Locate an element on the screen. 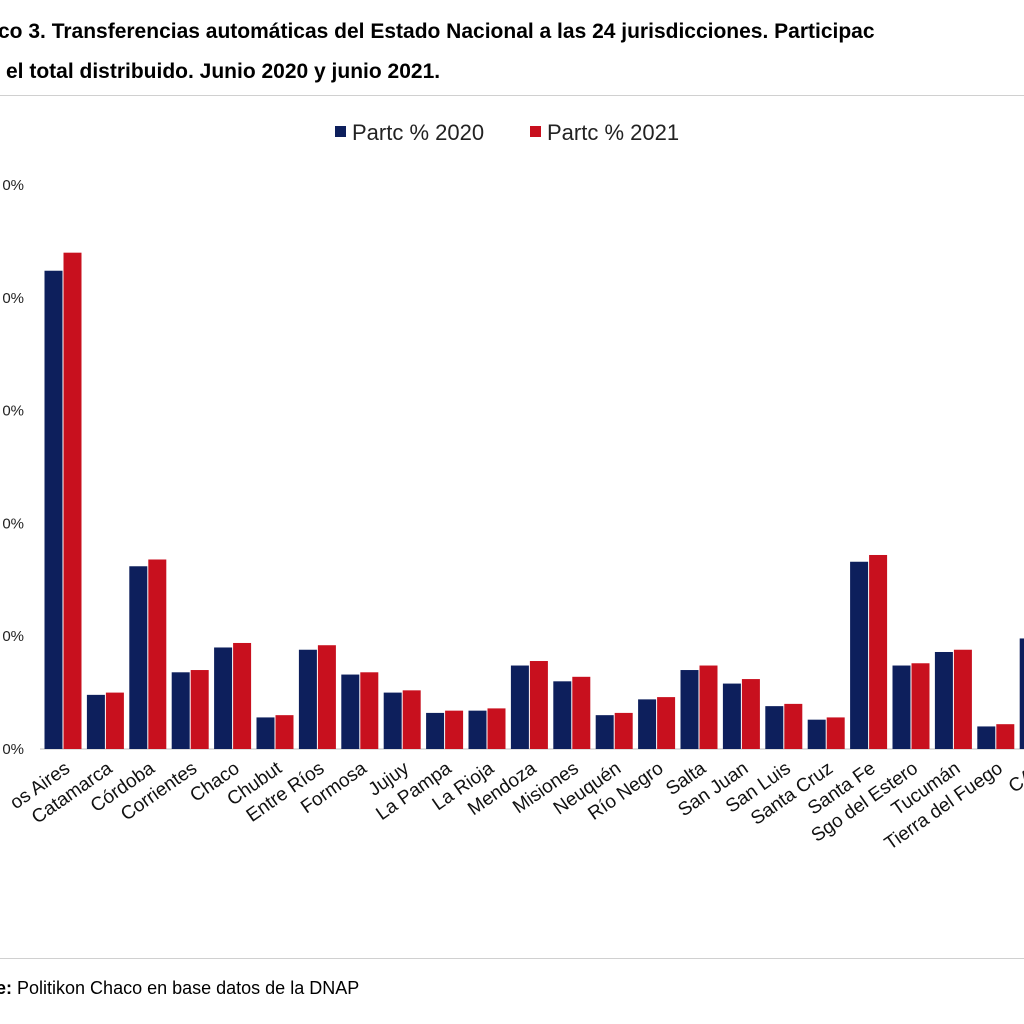 The image size is (1024, 1024). source-label: e: is located at coordinates (6, 988).